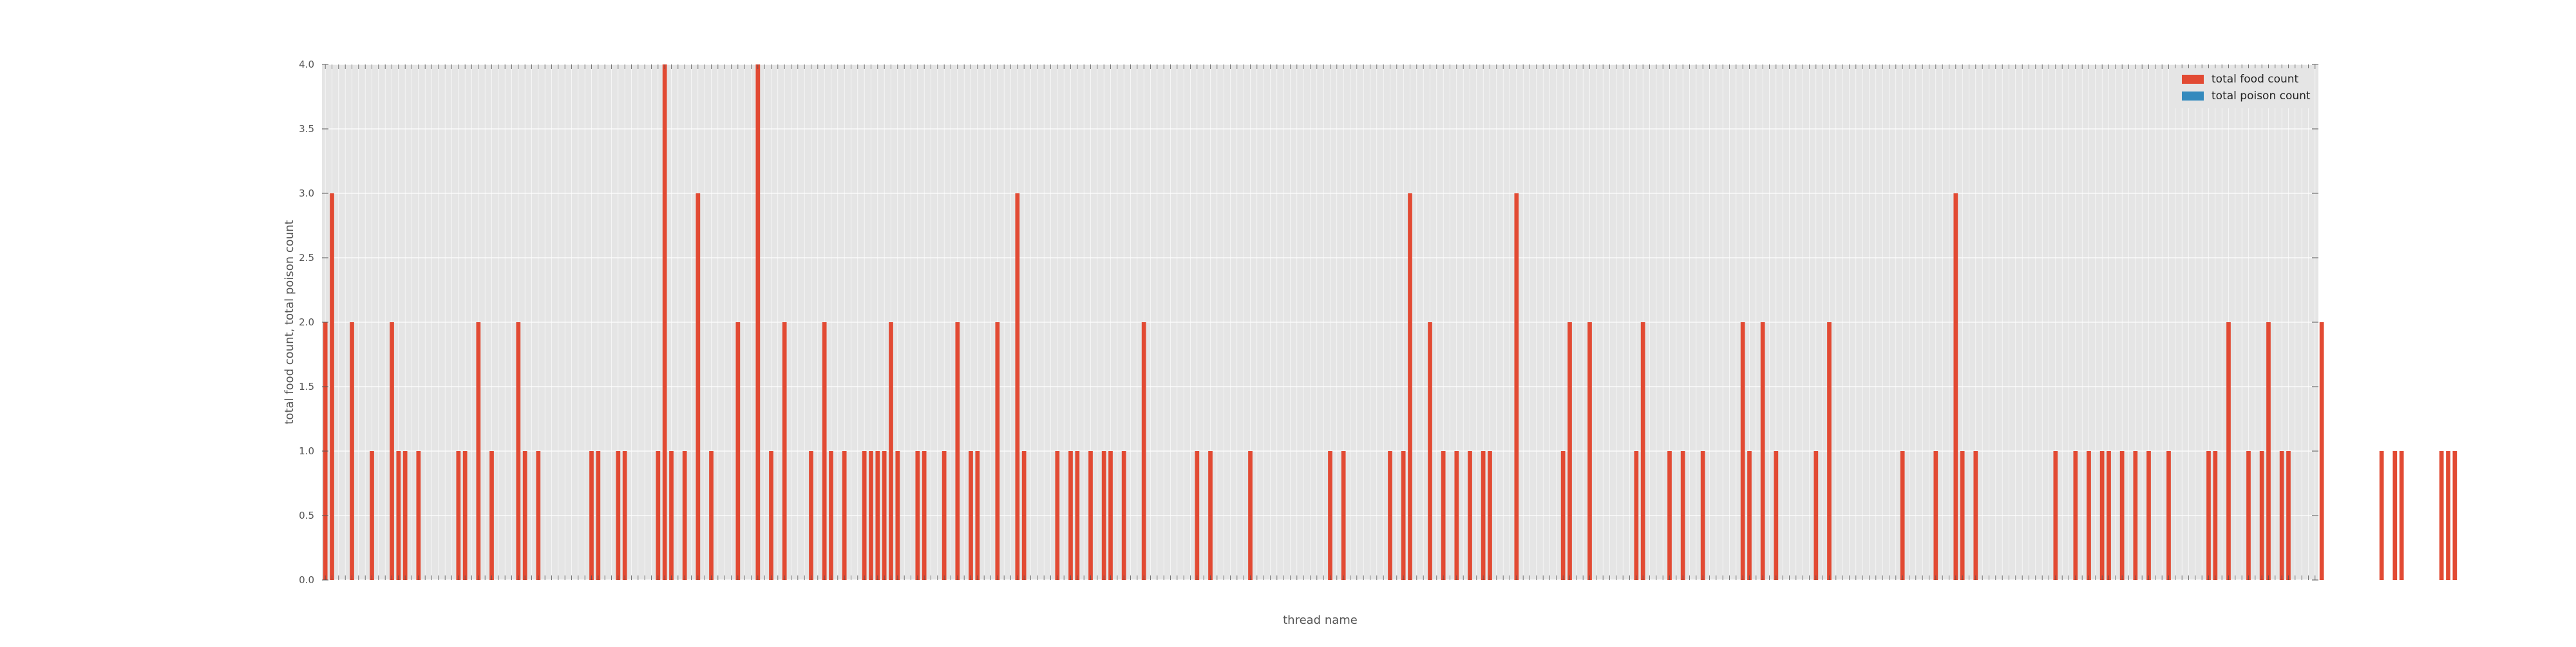 Image resolution: width=2576 pixels, height=647 pixels. Describe the element at coordinates (306, 451) in the screenshot. I see `y-tick-label: 1.0` at that location.